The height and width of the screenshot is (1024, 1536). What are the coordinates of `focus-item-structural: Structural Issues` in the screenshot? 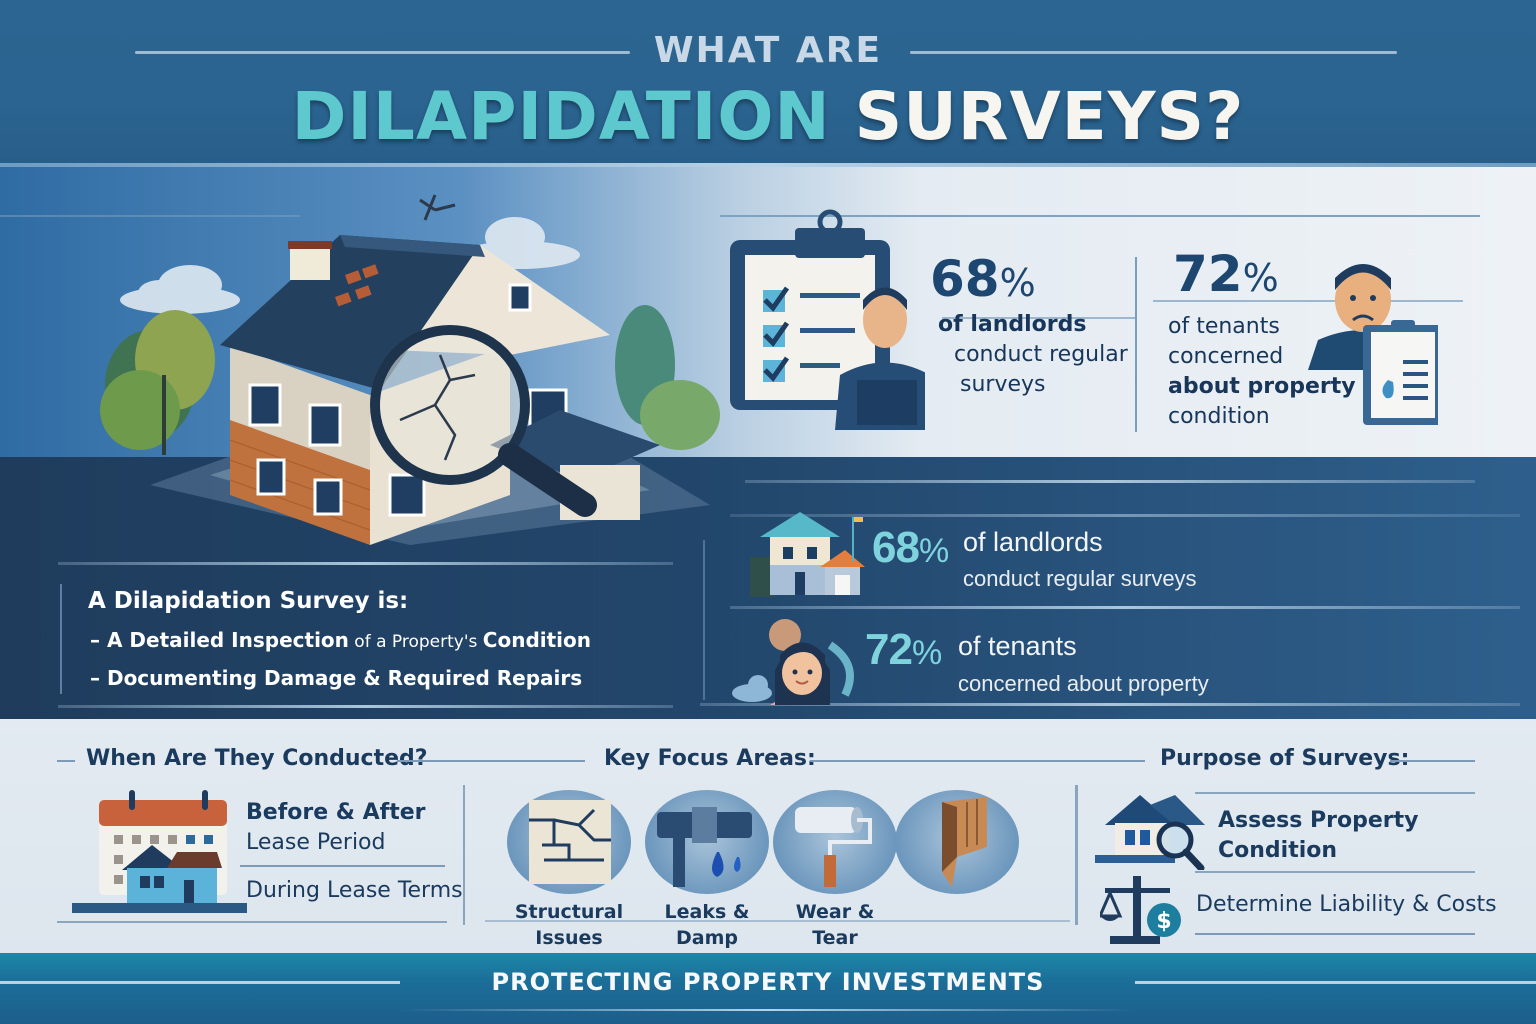 It's located at (569, 870).